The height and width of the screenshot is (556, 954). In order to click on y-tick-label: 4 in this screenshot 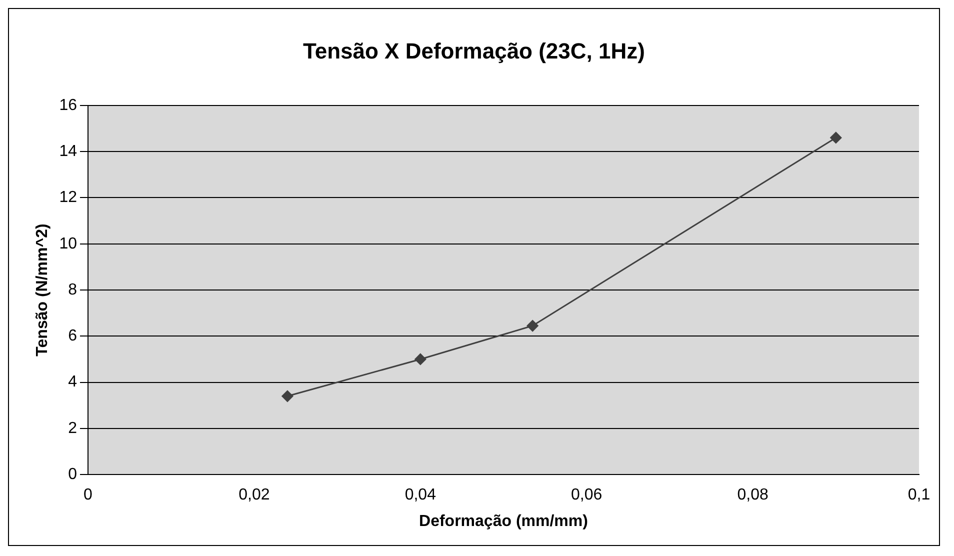, I will do `click(73, 382)`.